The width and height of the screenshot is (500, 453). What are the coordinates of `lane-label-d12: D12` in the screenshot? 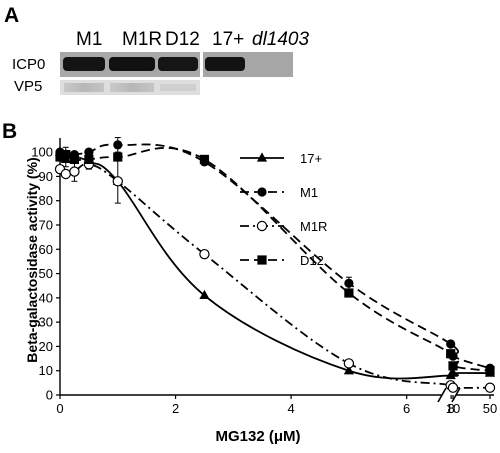 It's located at (182, 39).